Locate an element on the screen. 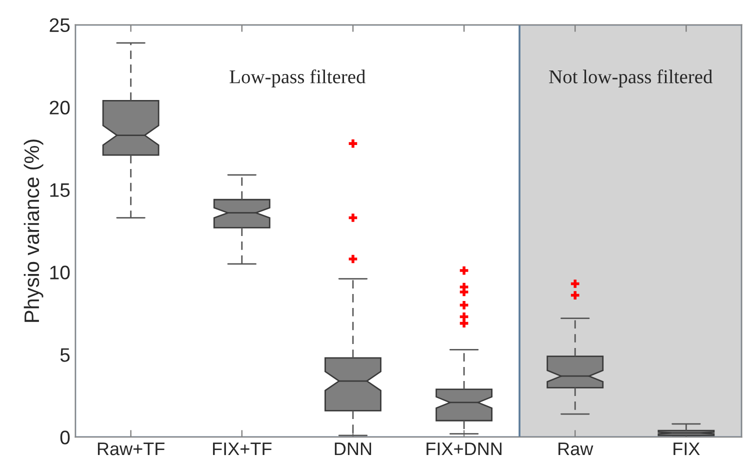 Image resolution: width=753 pixels, height=468 pixels. x-tick-label: Raw is located at coordinates (576, 449).